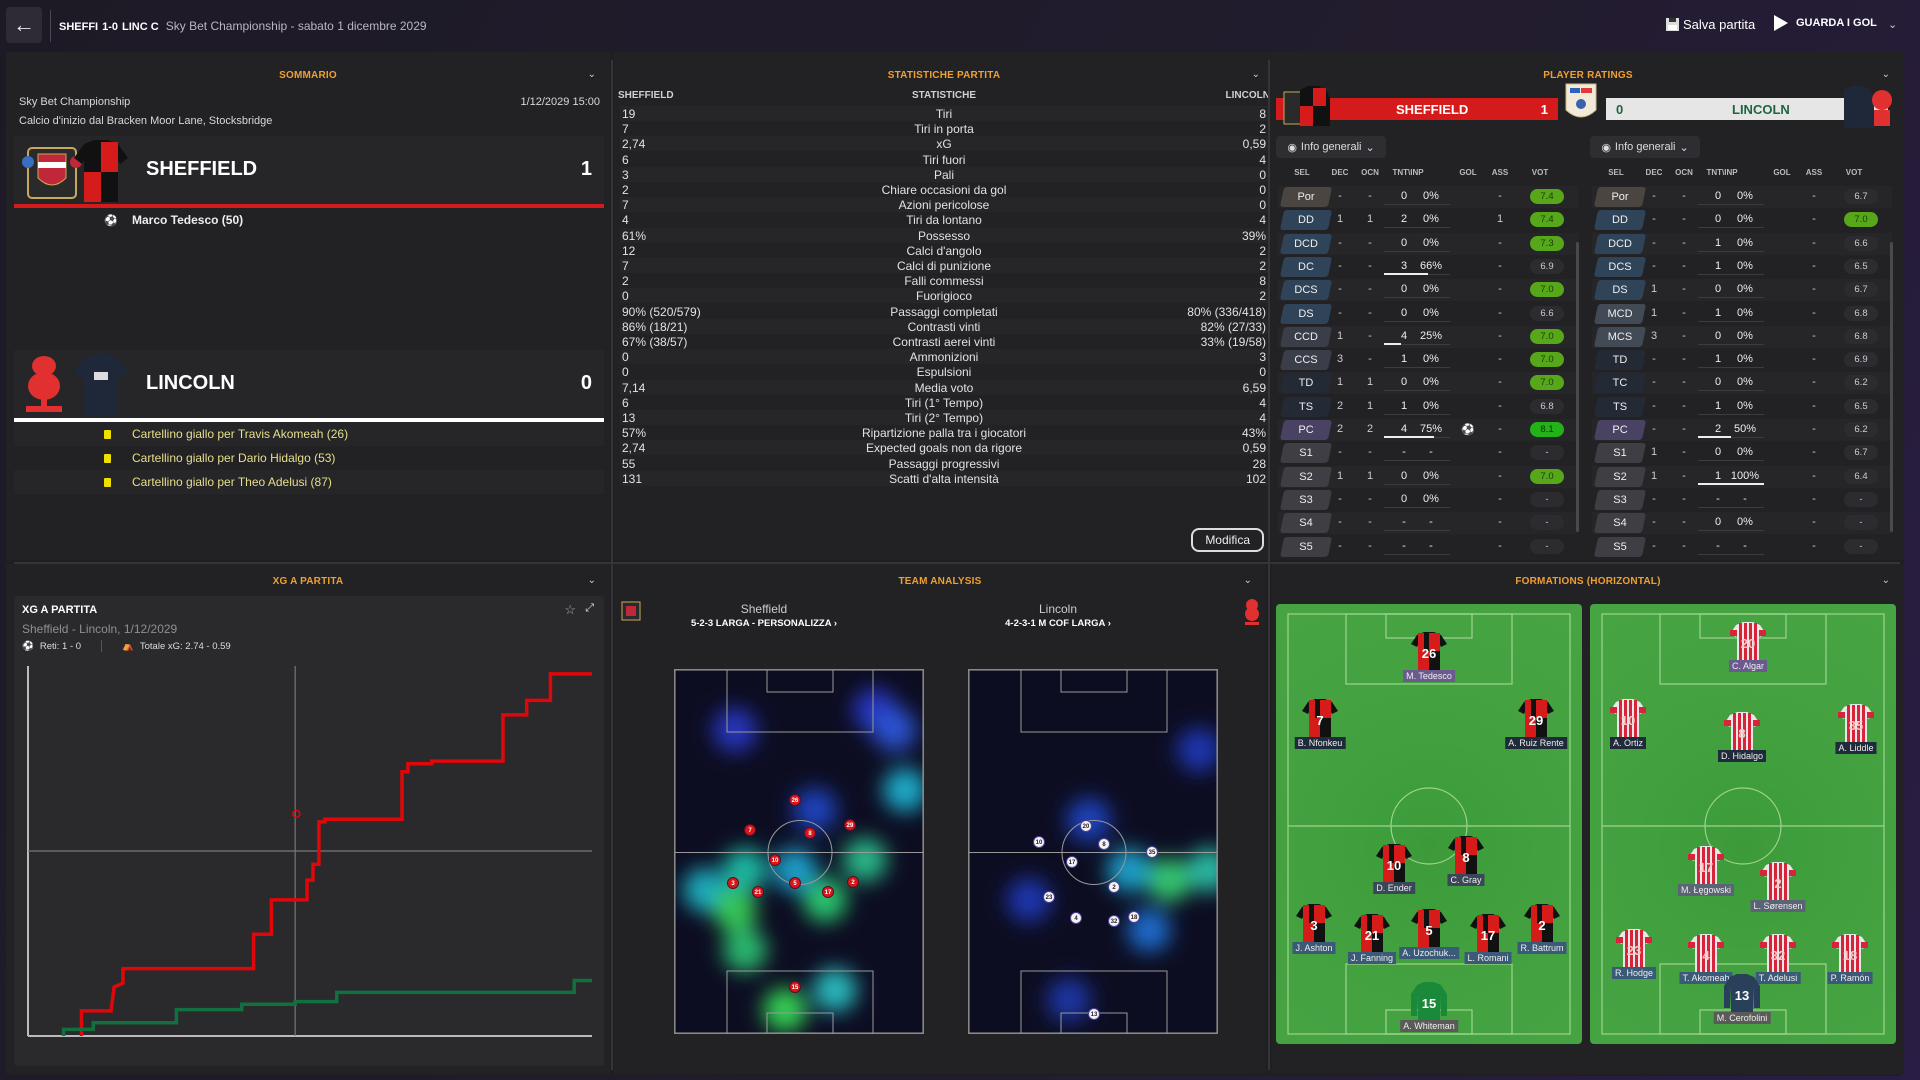 This screenshot has width=1920, height=1080. Describe the element at coordinates (1331, 147) in the screenshot. I see `home-info-filter-dropdown: ◉ Info generali ⌄` at that location.